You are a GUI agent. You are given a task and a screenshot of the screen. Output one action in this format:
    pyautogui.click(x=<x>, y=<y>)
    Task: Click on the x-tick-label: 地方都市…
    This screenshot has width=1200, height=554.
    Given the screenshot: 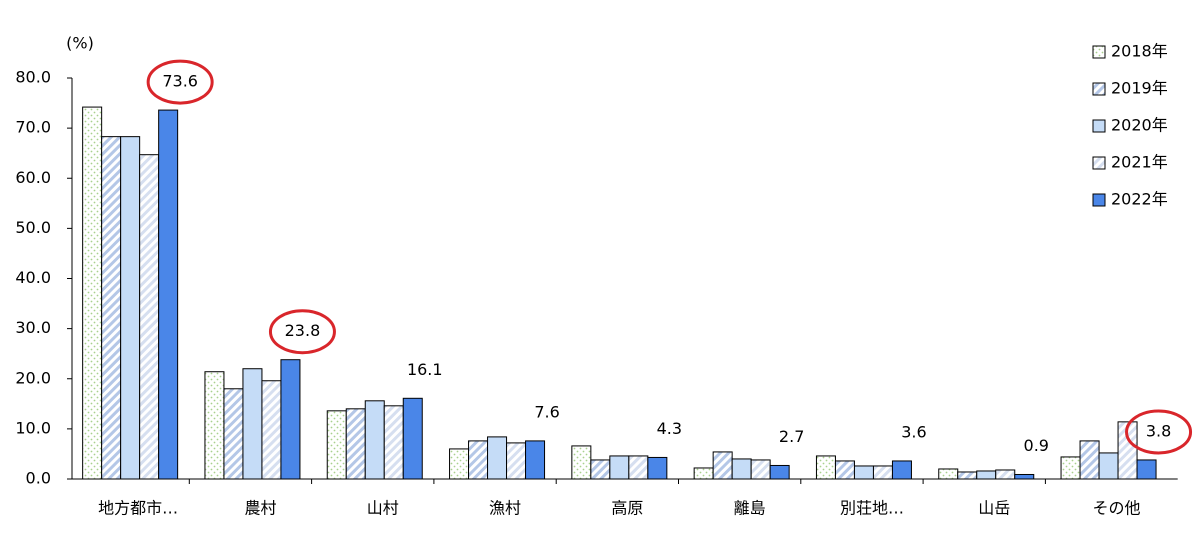 What is the action you would take?
    pyautogui.click(x=138, y=508)
    